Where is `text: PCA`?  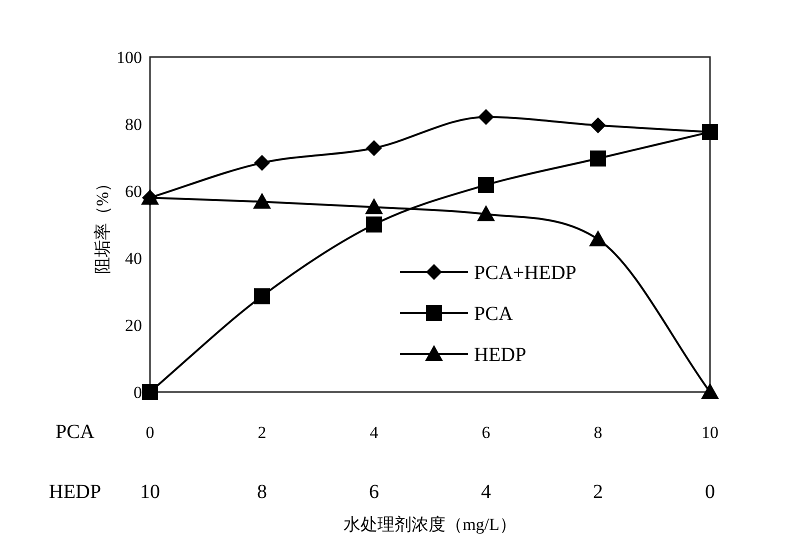 text: PCA is located at coordinates (76, 432).